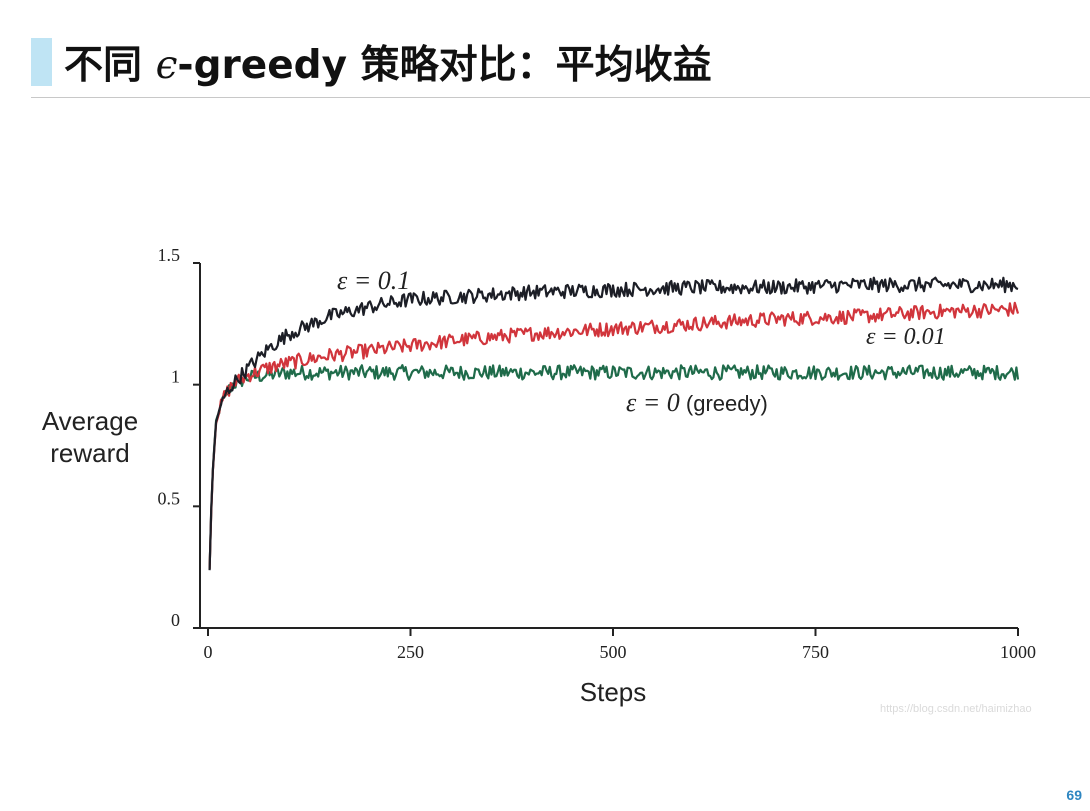 This screenshot has width=1090, height=811. I want to click on title-text-prefix: 不同, so click(110, 65).